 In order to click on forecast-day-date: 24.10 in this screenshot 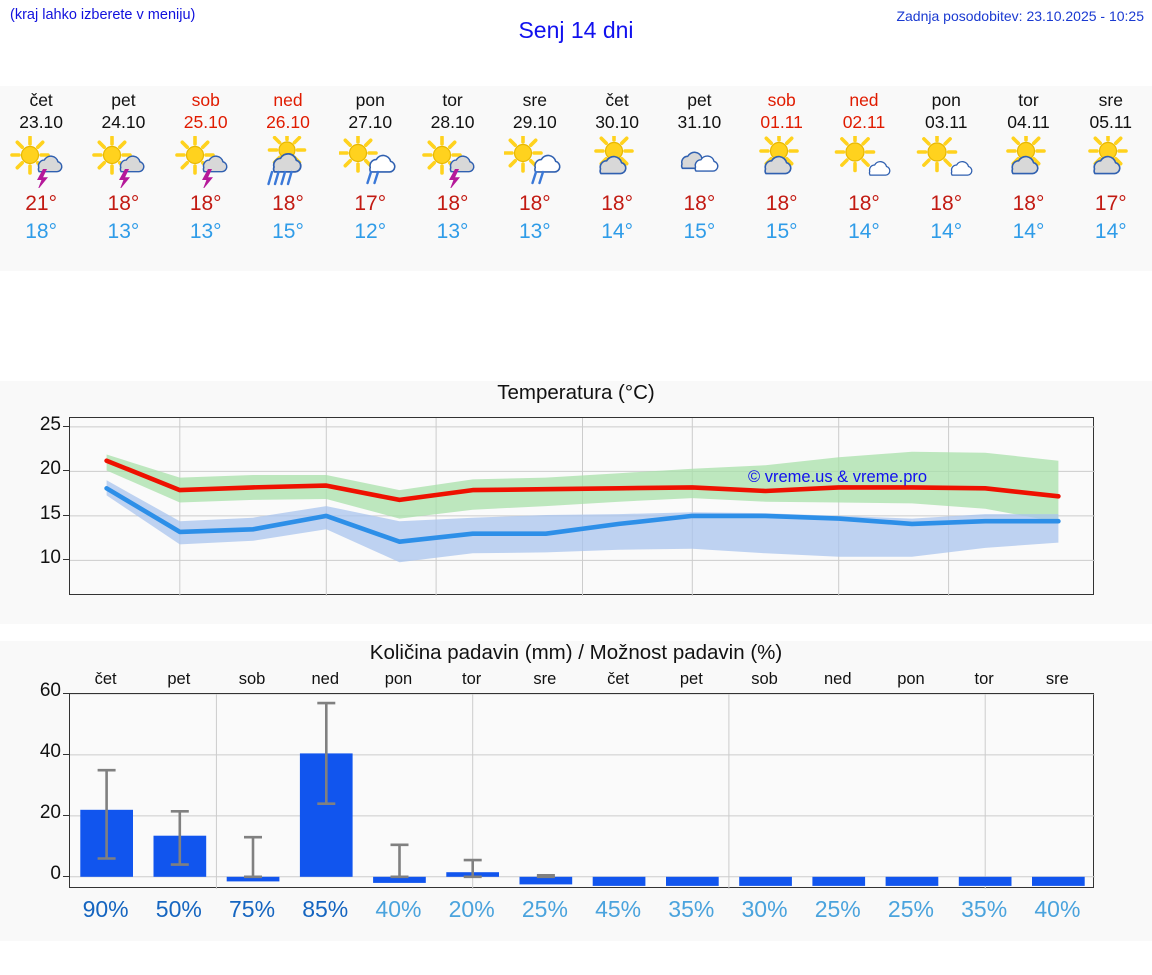, I will do `click(123, 122)`.